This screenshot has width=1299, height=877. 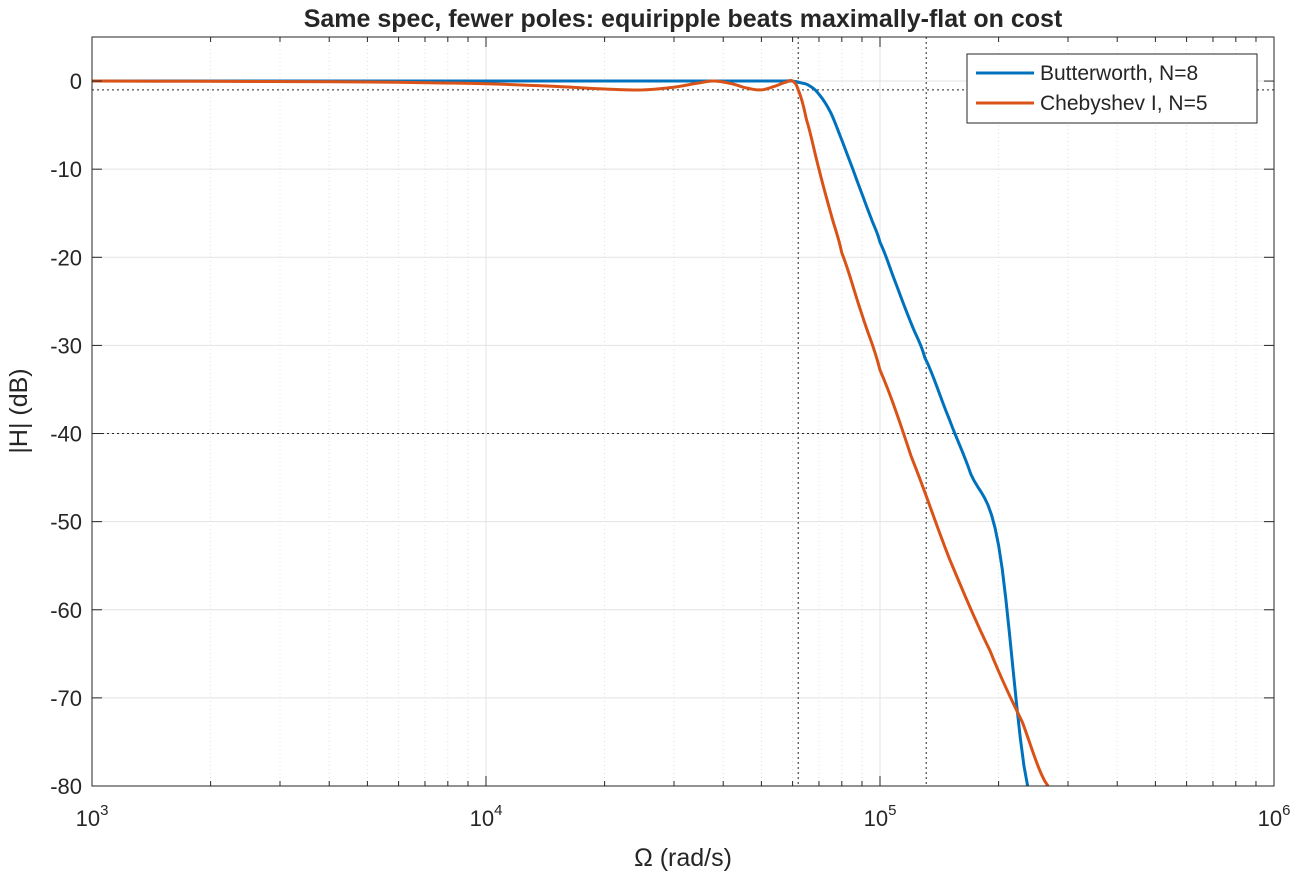 What do you see at coordinates (92, 816) in the screenshot?
I see `x-tick-label: 10³` at bounding box center [92, 816].